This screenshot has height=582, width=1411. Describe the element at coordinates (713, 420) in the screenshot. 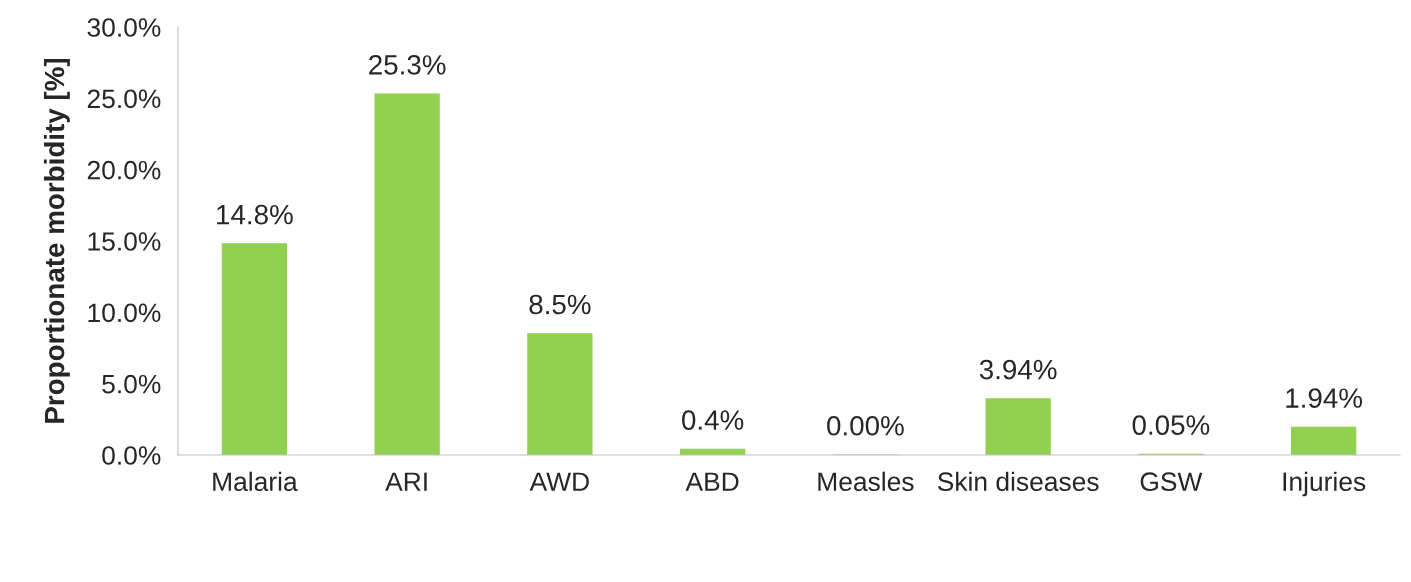

I see `data-label: 0.4%` at that location.